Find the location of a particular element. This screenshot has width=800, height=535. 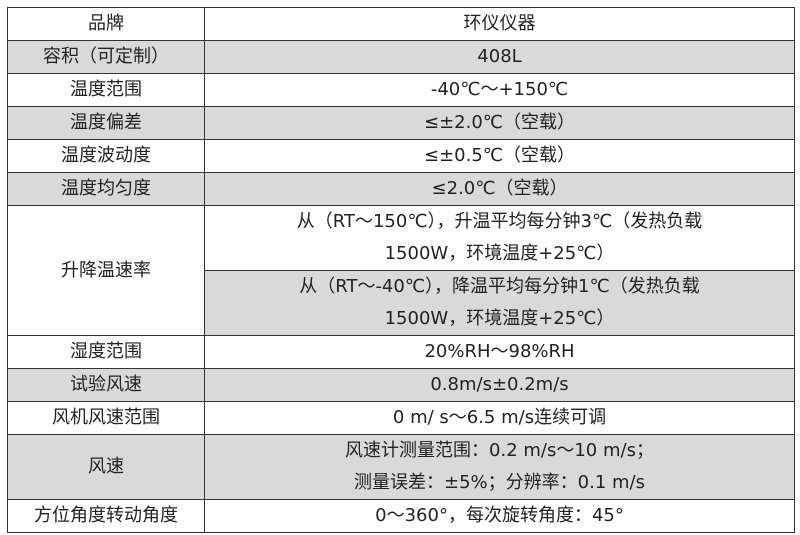

table-row: 方位角度转动角度 0～360°，每次旋转角度：45° is located at coordinates (401, 516).